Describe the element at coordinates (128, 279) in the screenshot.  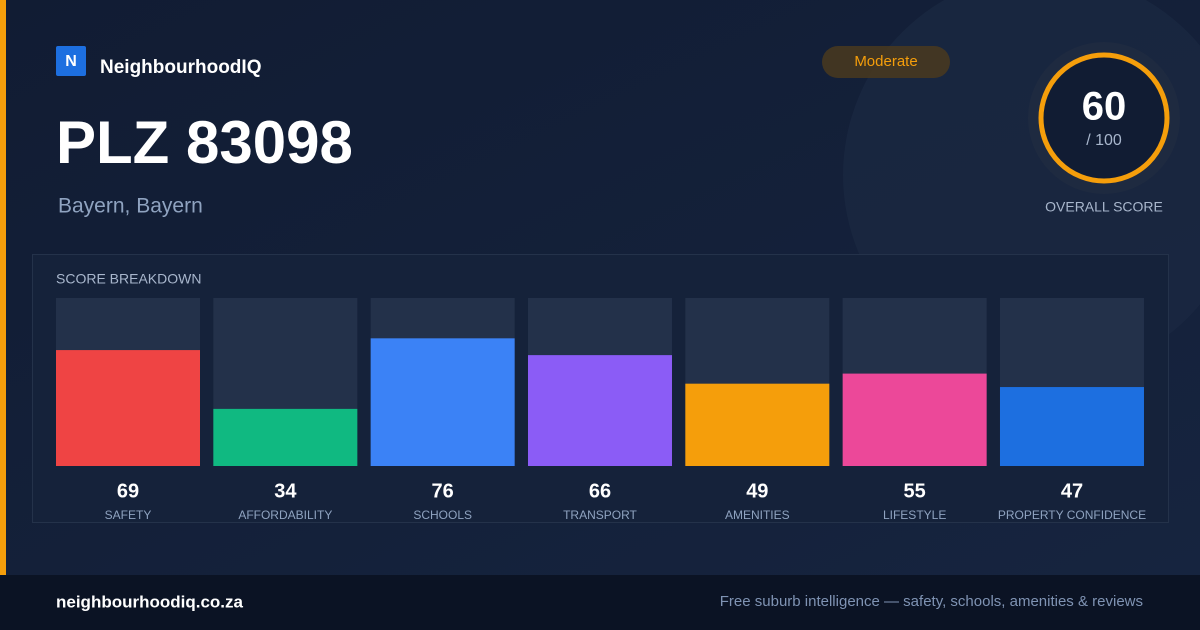
I see `chart-title: SCORE BREAKDOWN` at that location.